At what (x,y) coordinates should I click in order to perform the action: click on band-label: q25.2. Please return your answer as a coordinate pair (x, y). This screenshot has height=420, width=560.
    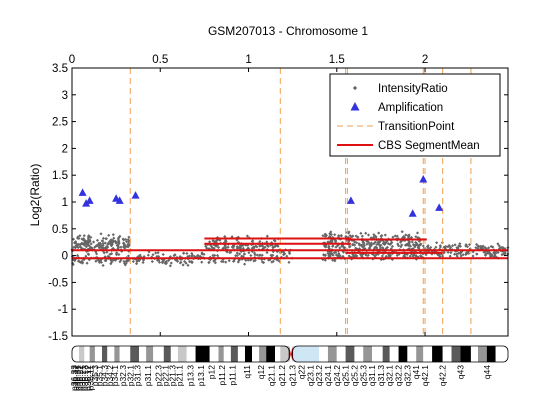
    Looking at the image, I should click on (354, 376).